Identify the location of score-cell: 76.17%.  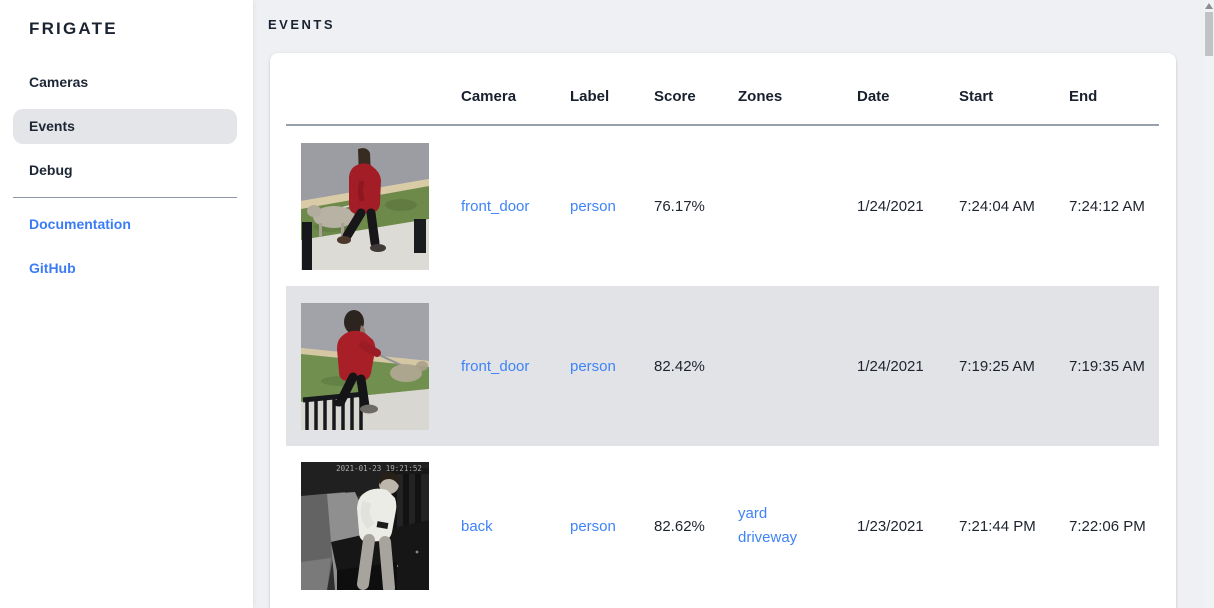
(679, 206).